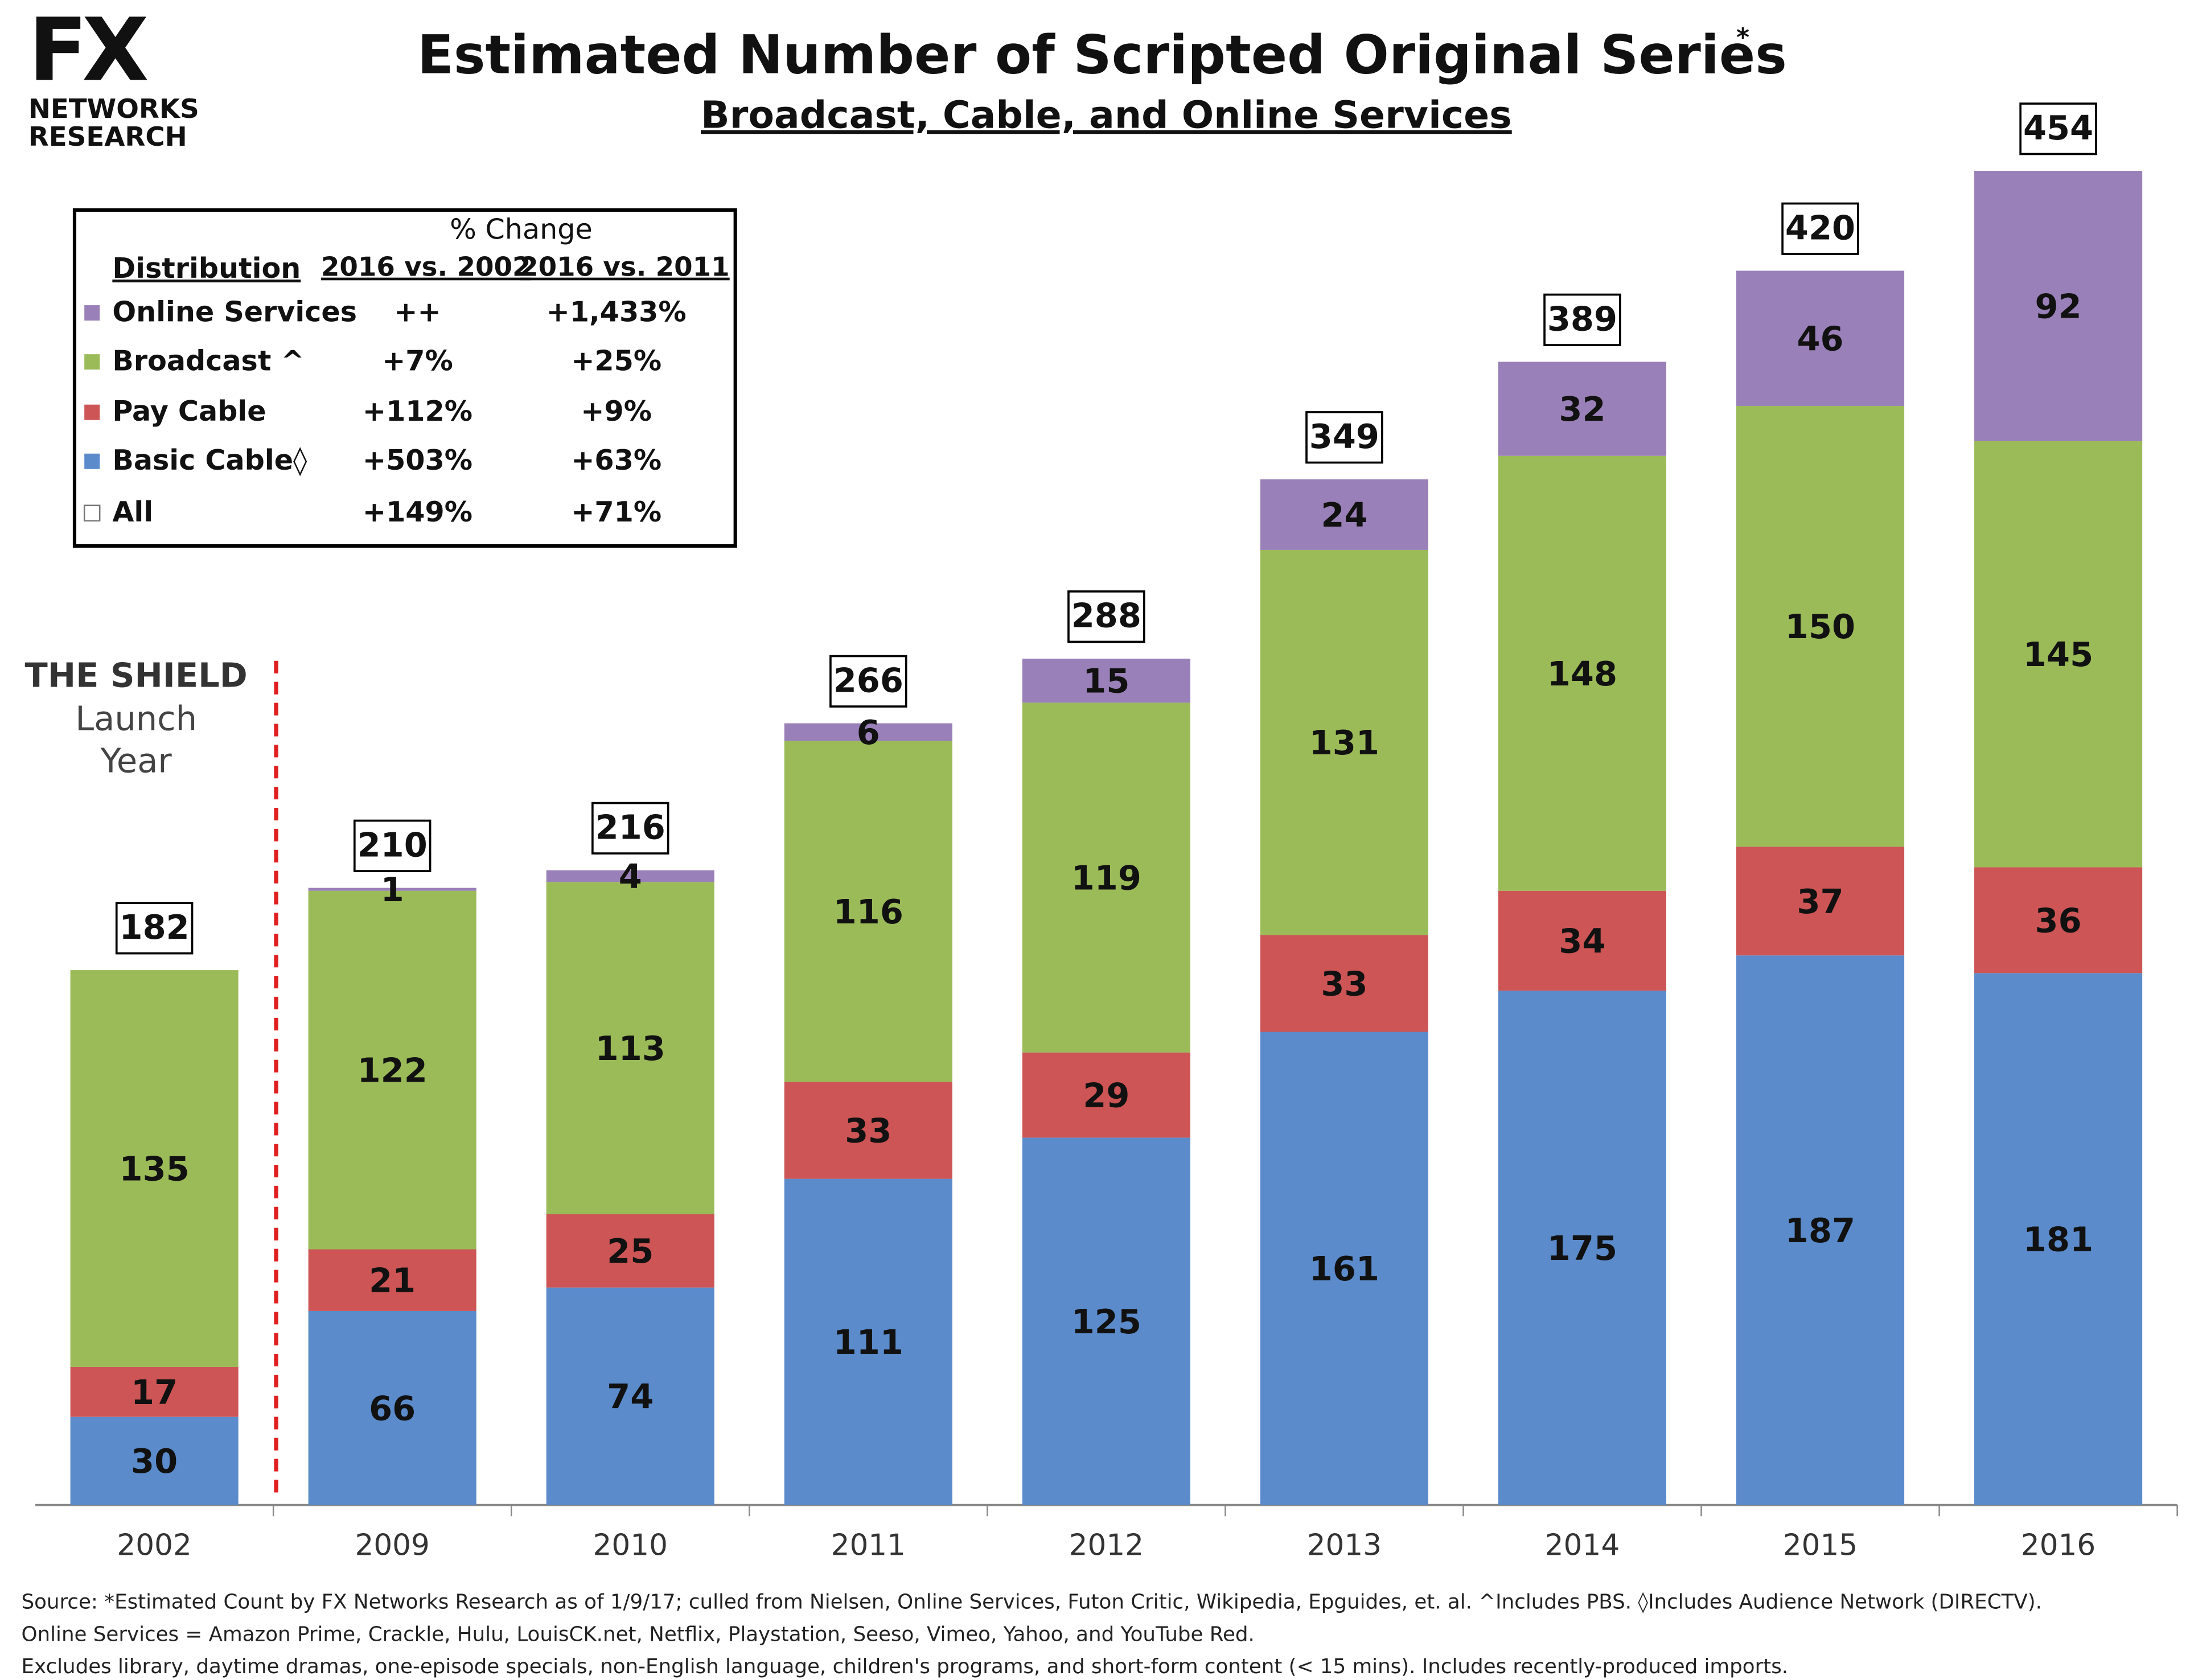 The image size is (2186, 1680). I want to click on data-label: 145, so click(2058, 654).